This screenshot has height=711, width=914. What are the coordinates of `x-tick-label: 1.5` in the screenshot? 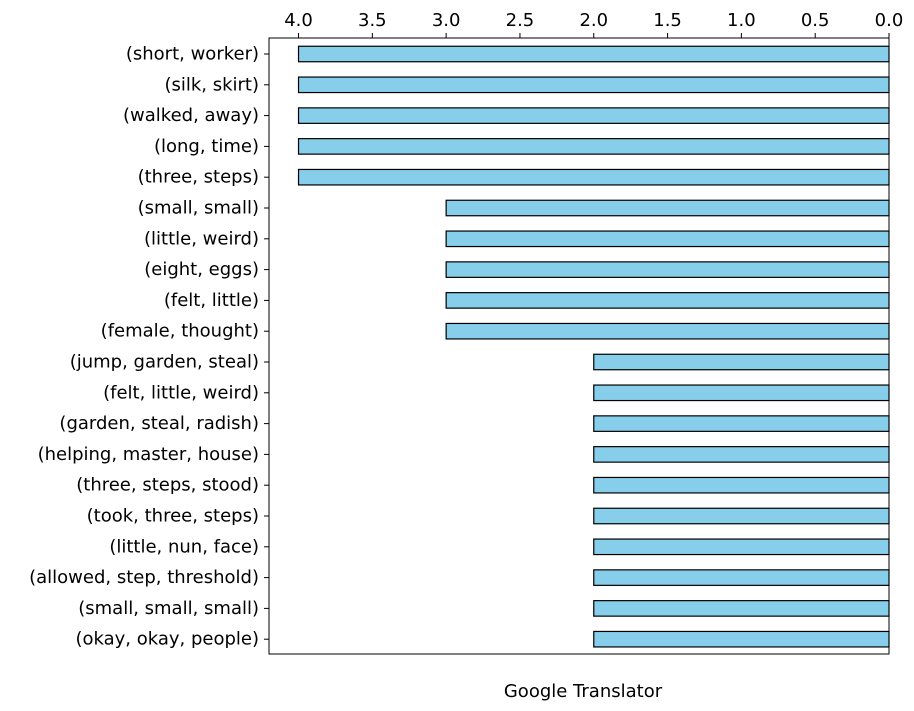 It's located at (667, 20).